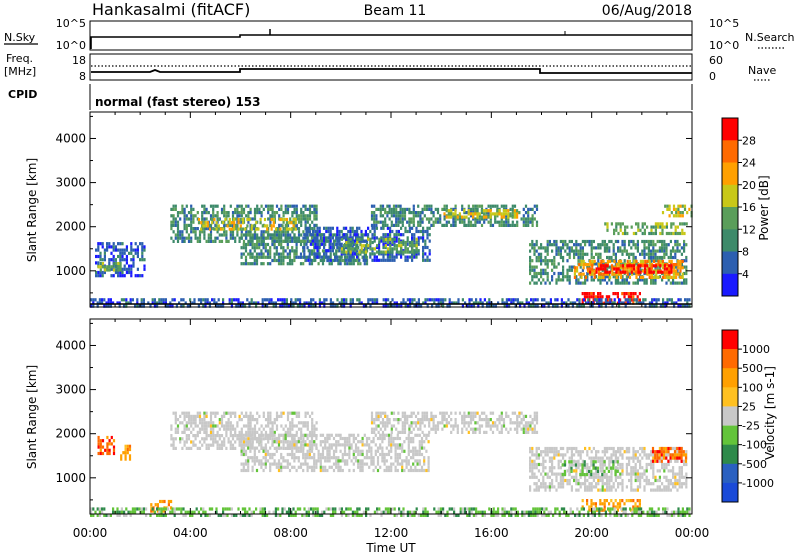 This screenshot has width=800, height=554. What do you see at coordinates (391, 71) in the screenshot?
I see `freq-trace` at bounding box center [391, 71].